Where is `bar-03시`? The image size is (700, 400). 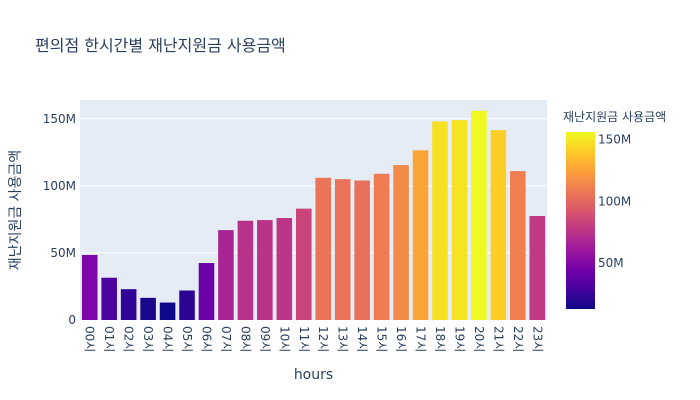 bar-03시 is located at coordinates (148, 308).